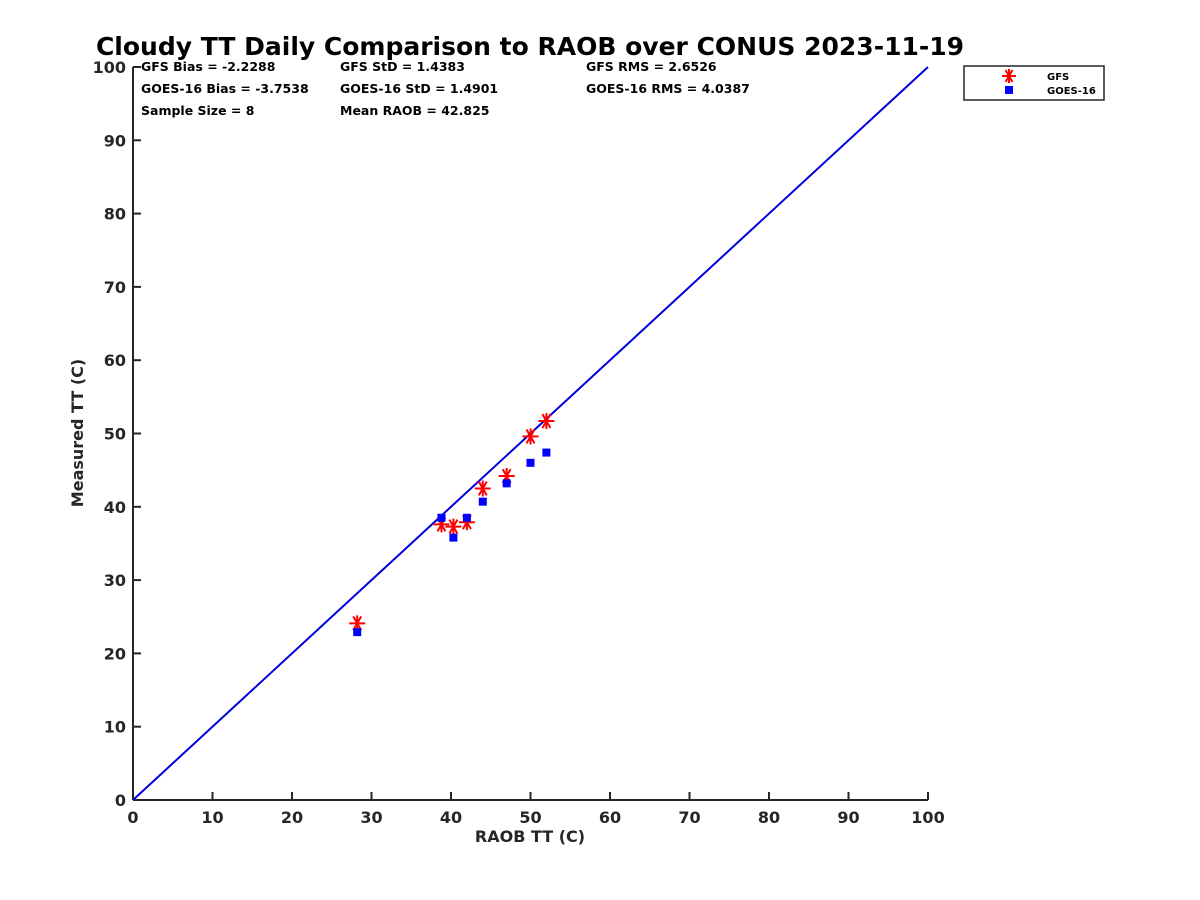  Describe the element at coordinates (371, 817) in the screenshot. I see `x-tick-label: 30` at that location.